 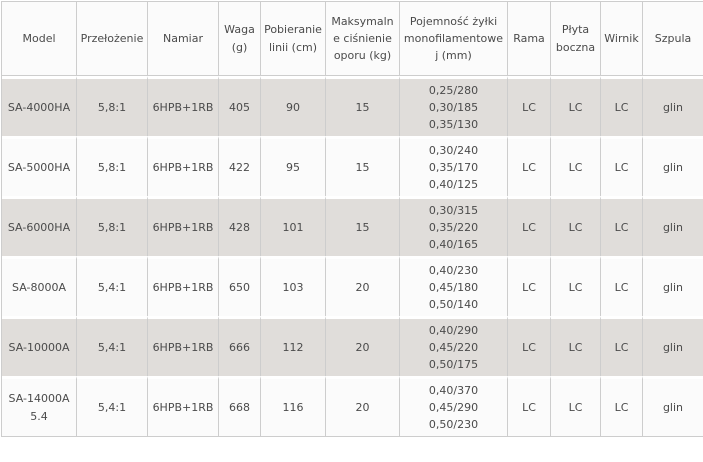 I want to click on column-header-line-retrieve: Pobieranie linii (cm), so click(x=293, y=39).